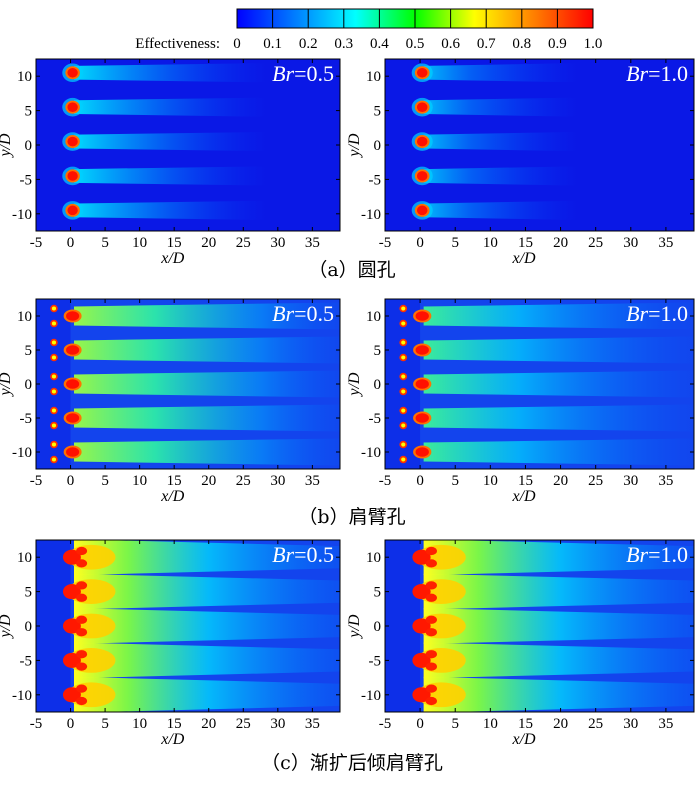  What do you see at coordinates (557, 44) in the screenshot?
I see `colorbar-tick-label: 0.9` at bounding box center [557, 44].